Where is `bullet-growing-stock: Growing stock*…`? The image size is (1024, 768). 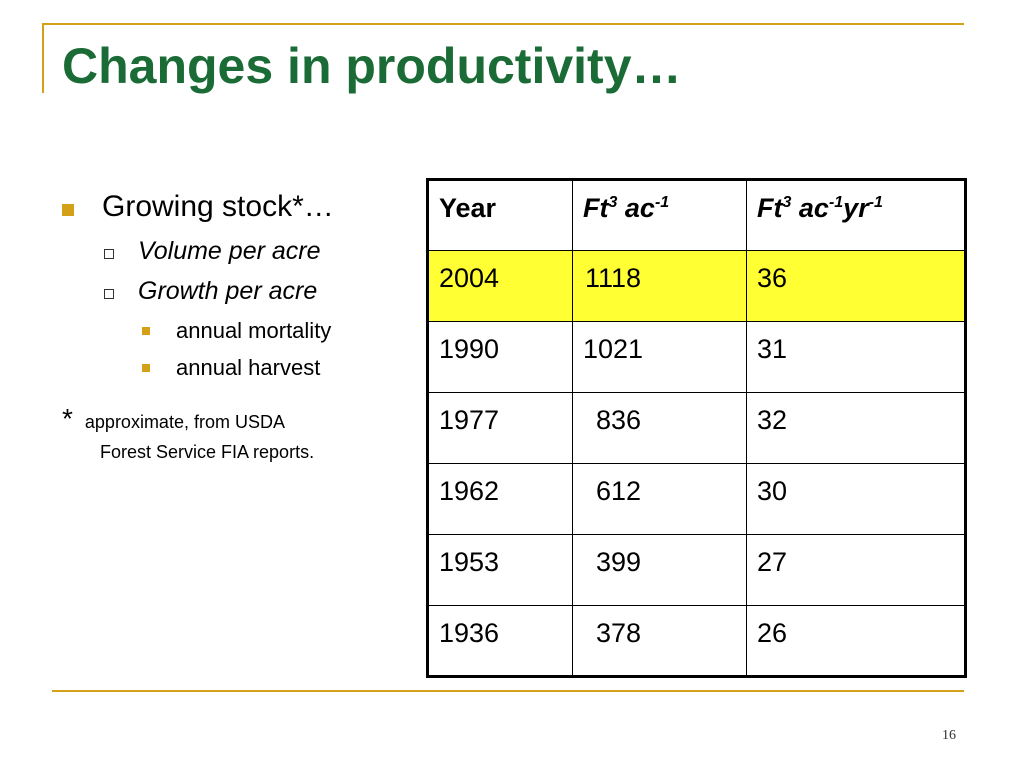 bullet-growing-stock: Growing stock*… is located at coordinates (237, 207).